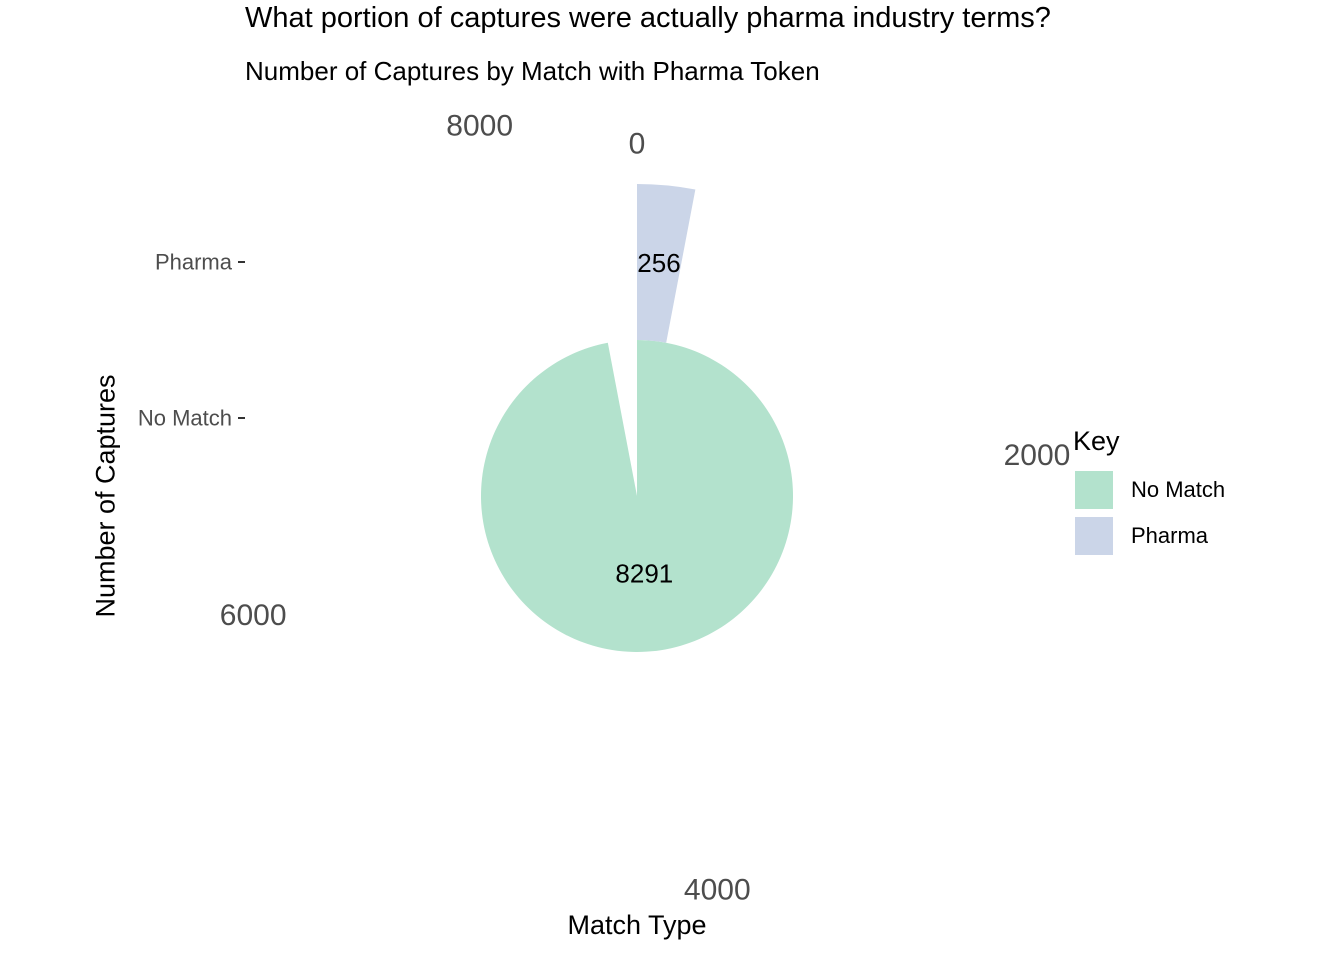 The image size is (1344, 960). I want to click on legend: Key No Match Pharma, so click(1149, 492).